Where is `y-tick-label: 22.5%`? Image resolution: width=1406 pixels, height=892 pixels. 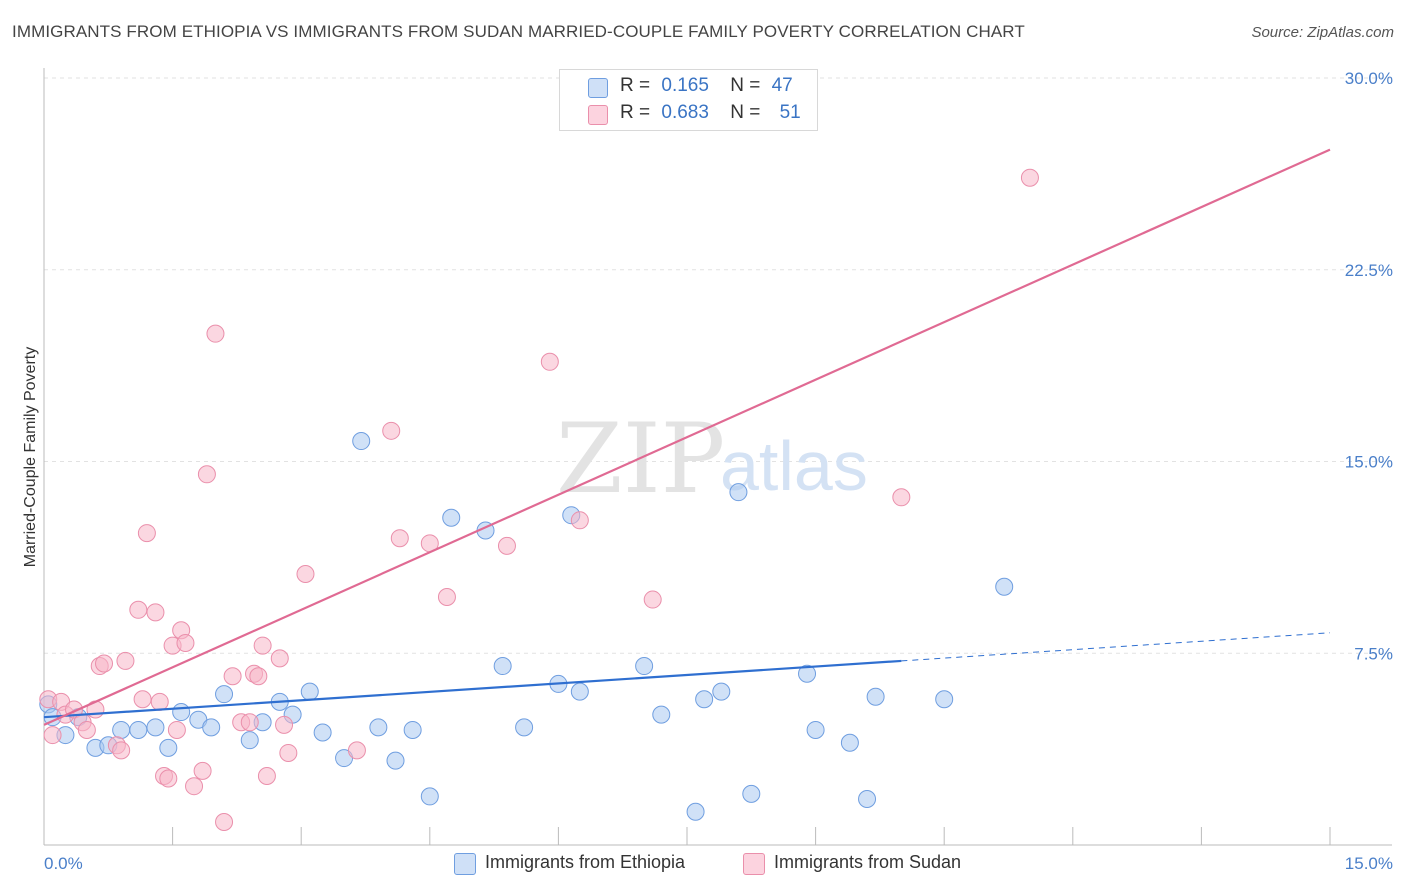 y-tick-label: 22.5% is located at coordinates (1369, 270).